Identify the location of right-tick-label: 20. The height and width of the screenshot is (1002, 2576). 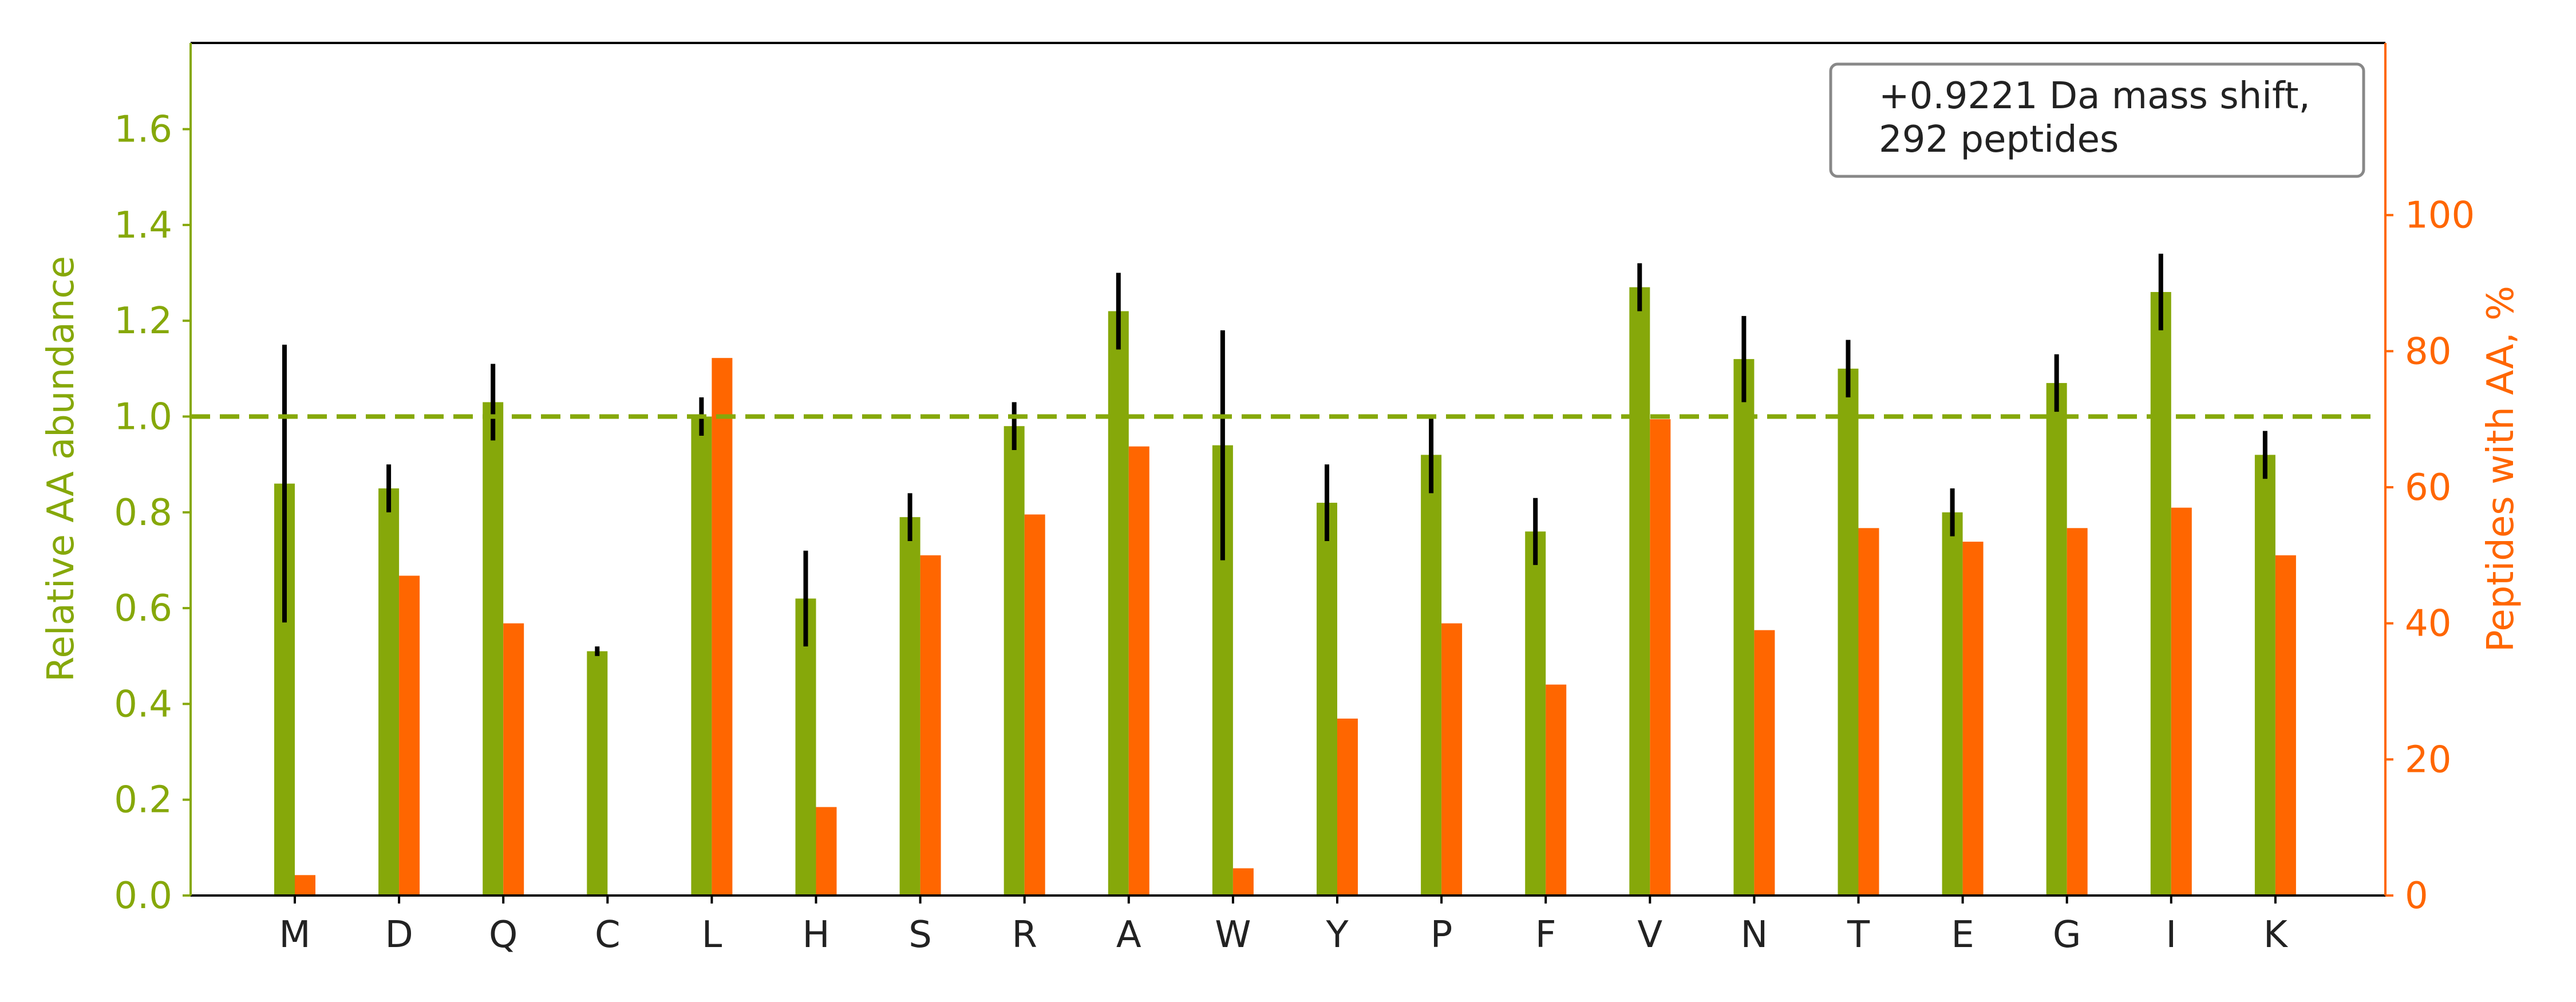
(2428, 760).